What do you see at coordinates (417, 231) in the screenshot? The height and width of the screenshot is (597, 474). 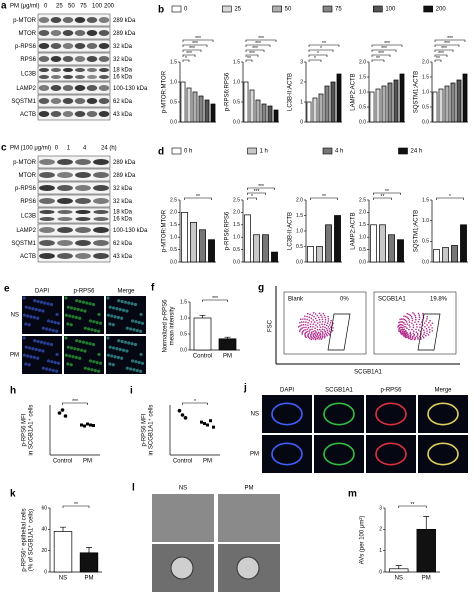 I see `y-axis-label: SQSTM1:ACTB` at bounding box center [417, 231].